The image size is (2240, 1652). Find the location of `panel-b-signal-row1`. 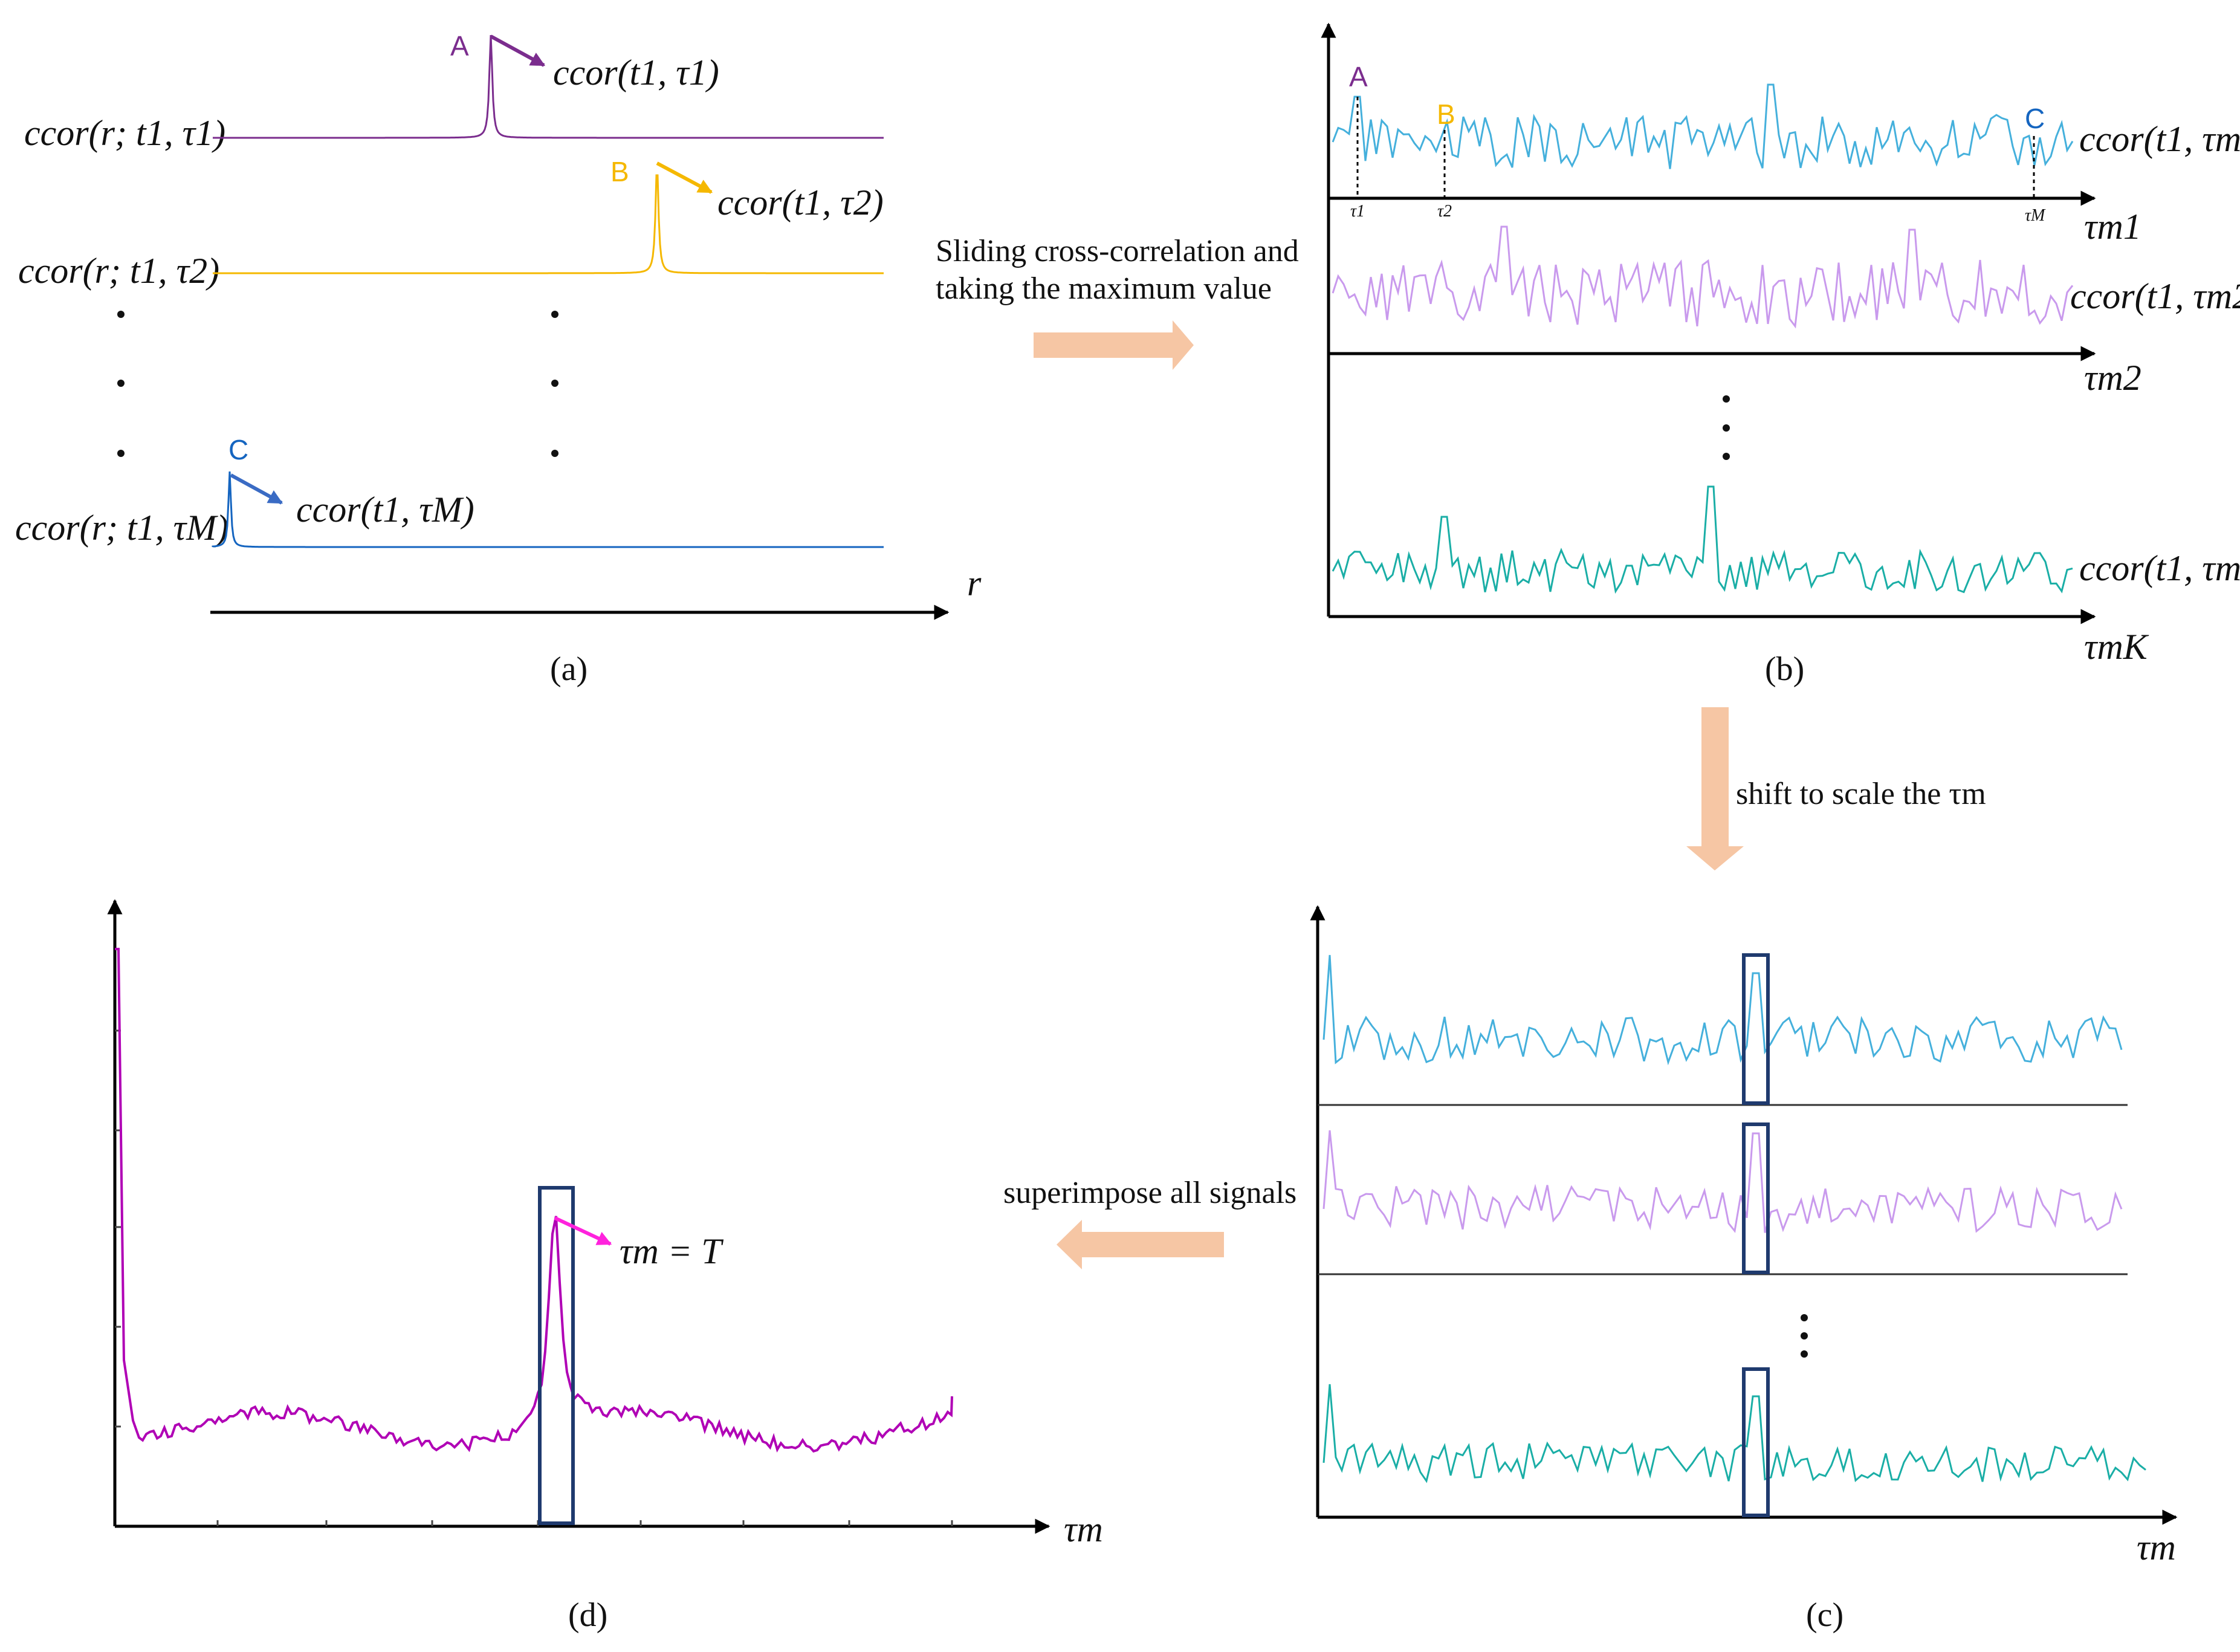

panel-b-signal-row1 is located at coordinates (1703, 126).